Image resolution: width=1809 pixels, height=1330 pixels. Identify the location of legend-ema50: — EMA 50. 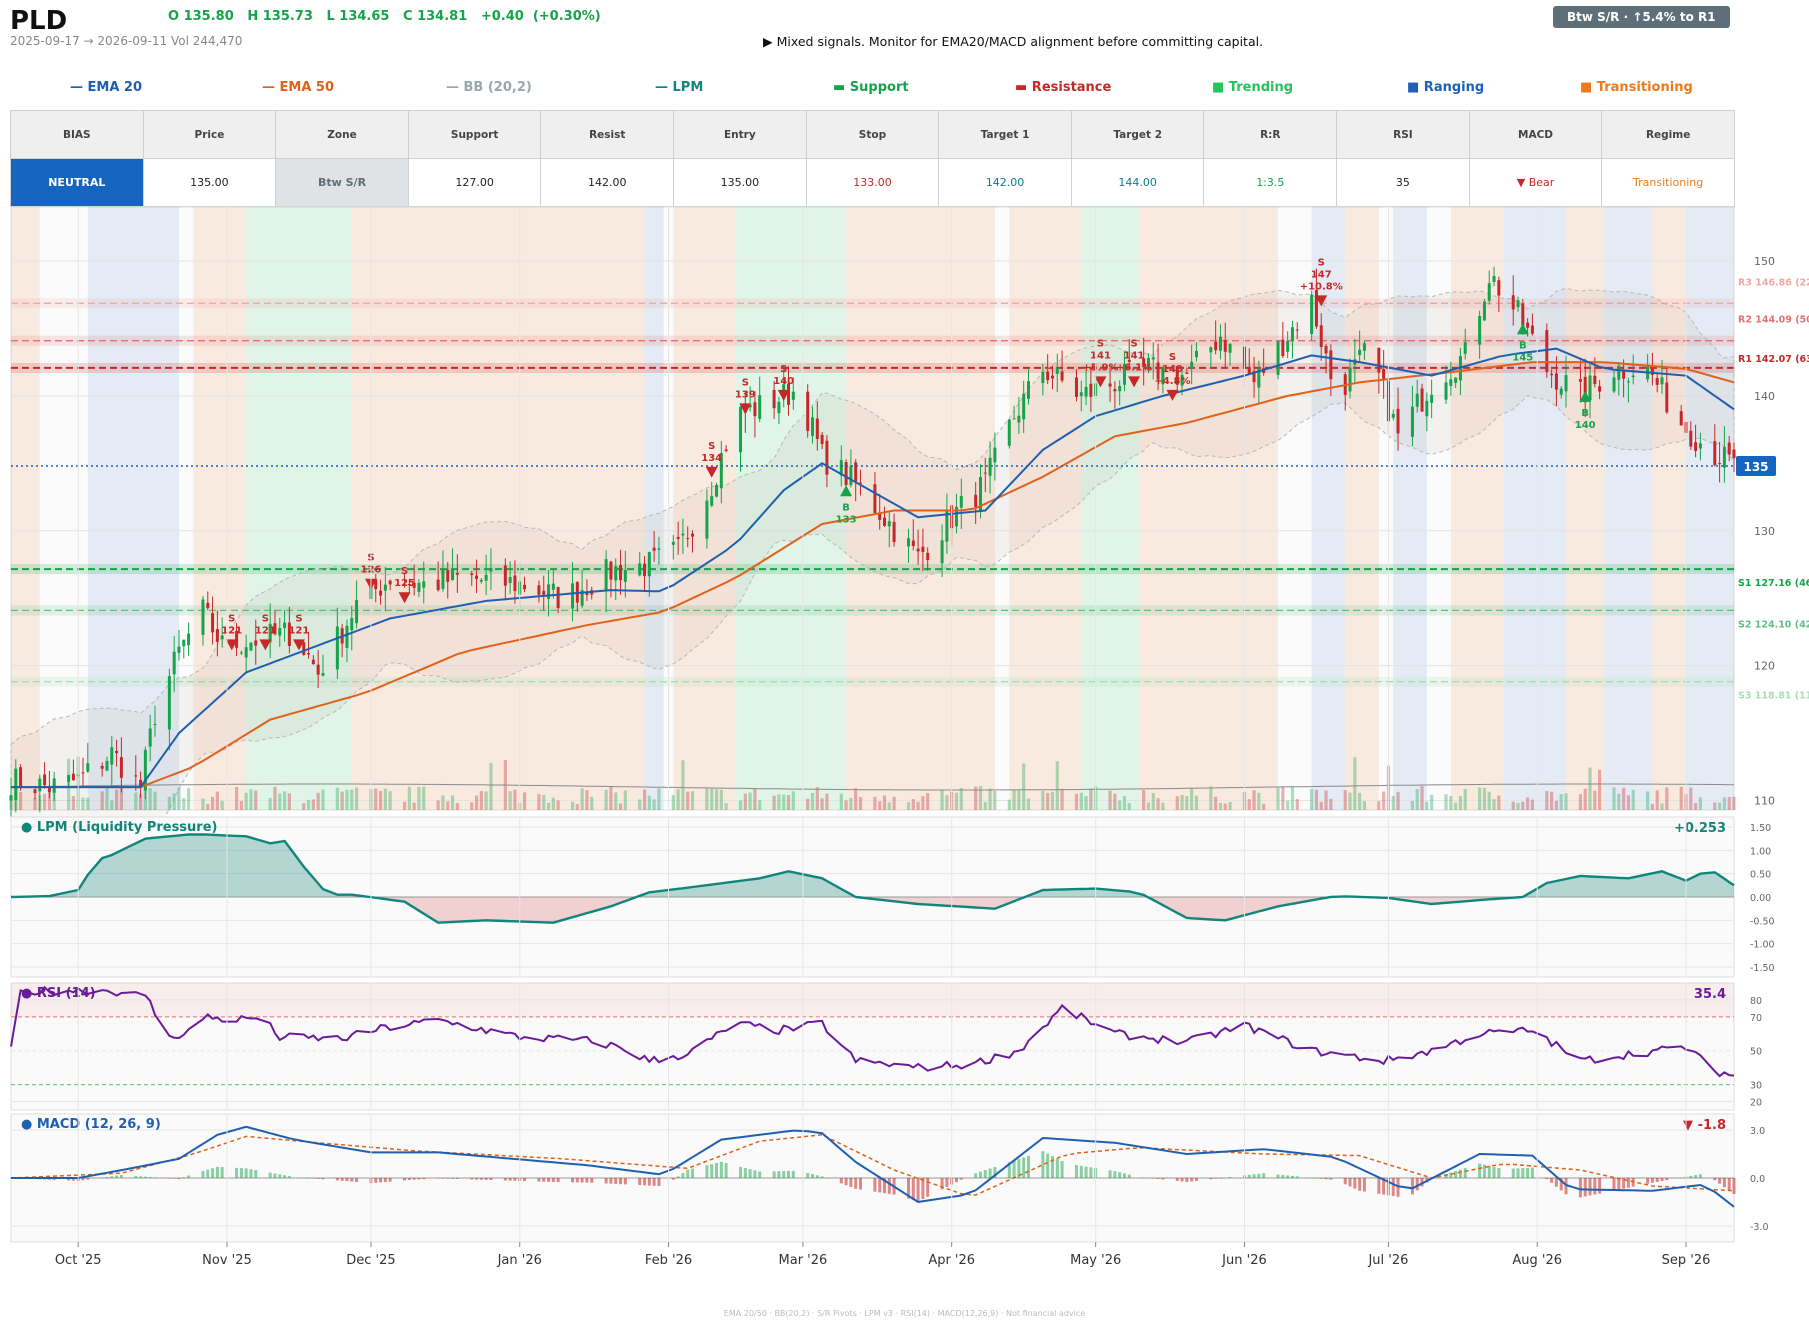
(298, 87).